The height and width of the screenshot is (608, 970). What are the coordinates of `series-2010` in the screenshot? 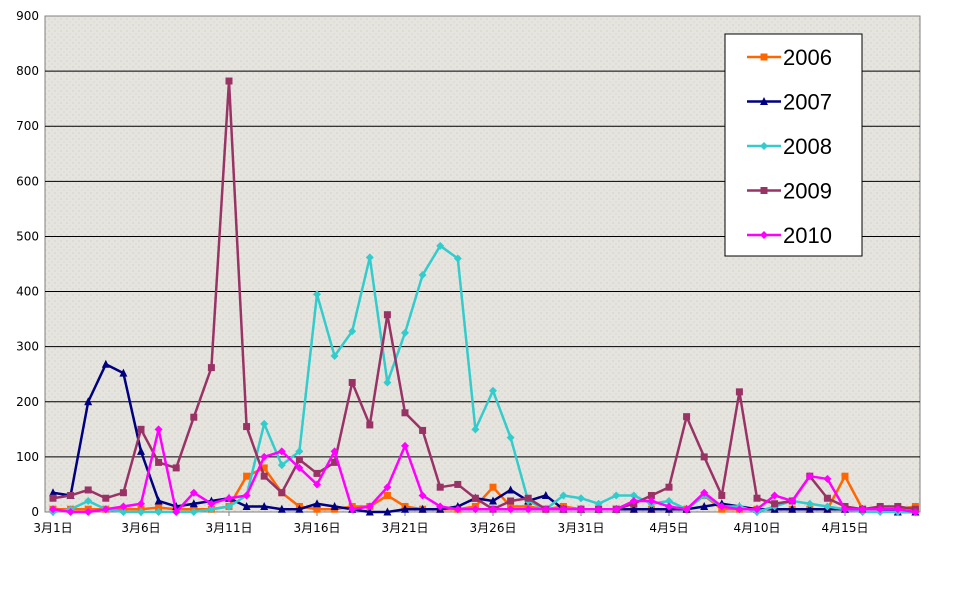 It's located at (484, 470).